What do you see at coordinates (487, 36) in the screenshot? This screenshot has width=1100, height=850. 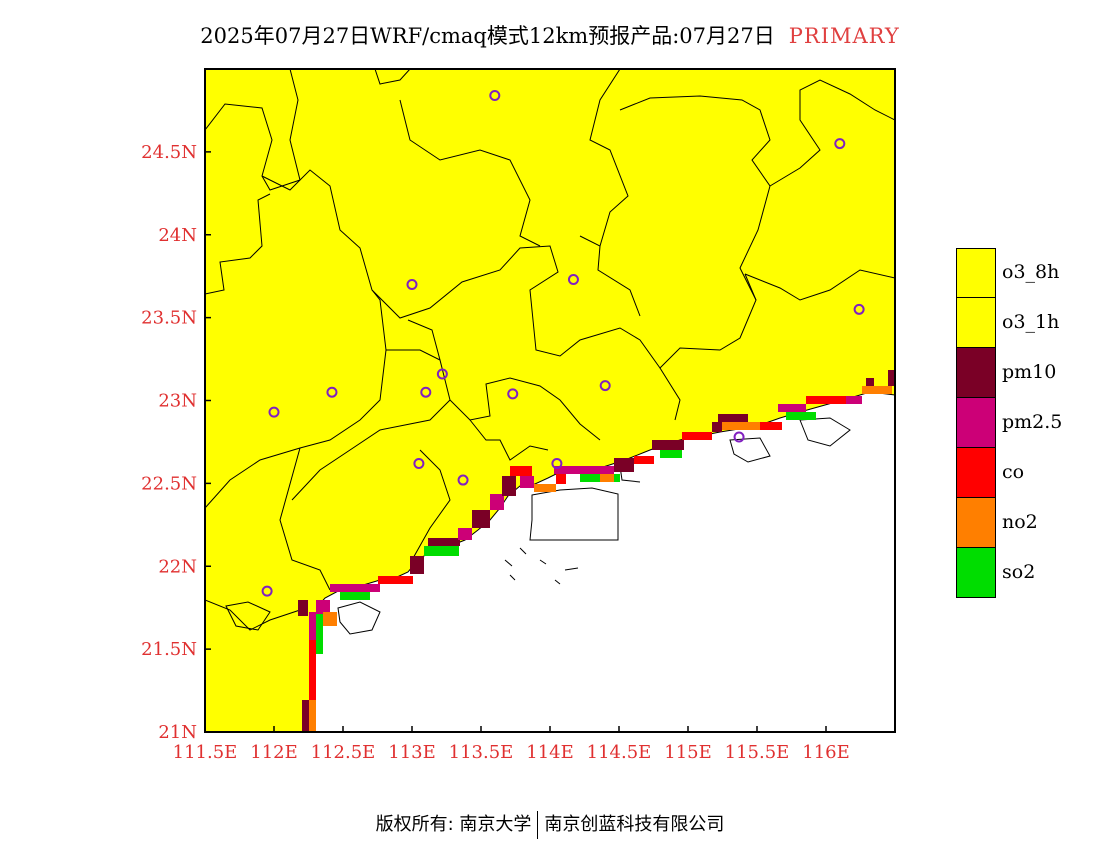 I see `title-text: 2025年07月27日WRF/cmaq模式12km预报产品:07月27日` at bounding box center [487, 36].